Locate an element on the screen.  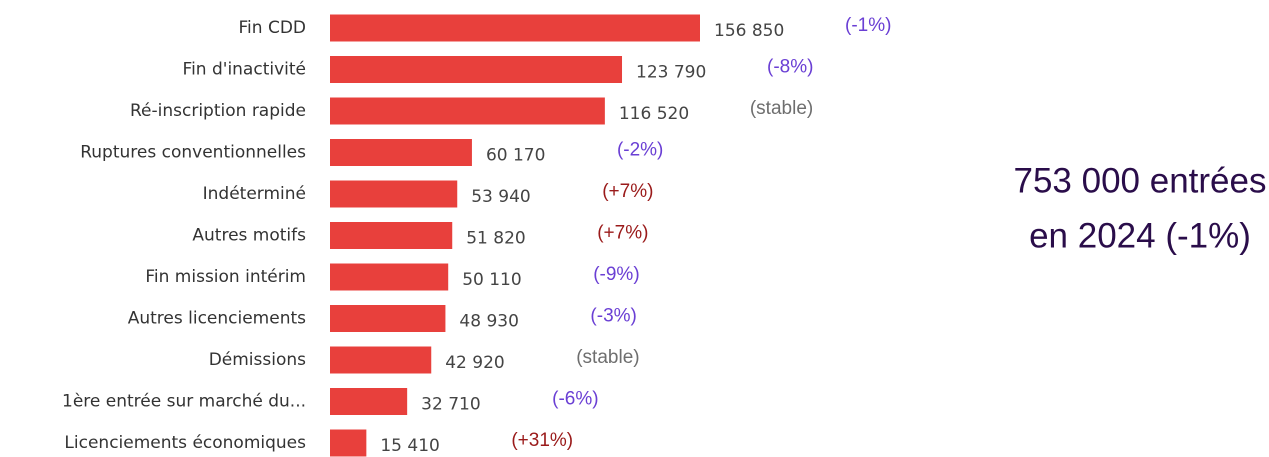
value-label: 53 940 is located at coordinates (500, 197).